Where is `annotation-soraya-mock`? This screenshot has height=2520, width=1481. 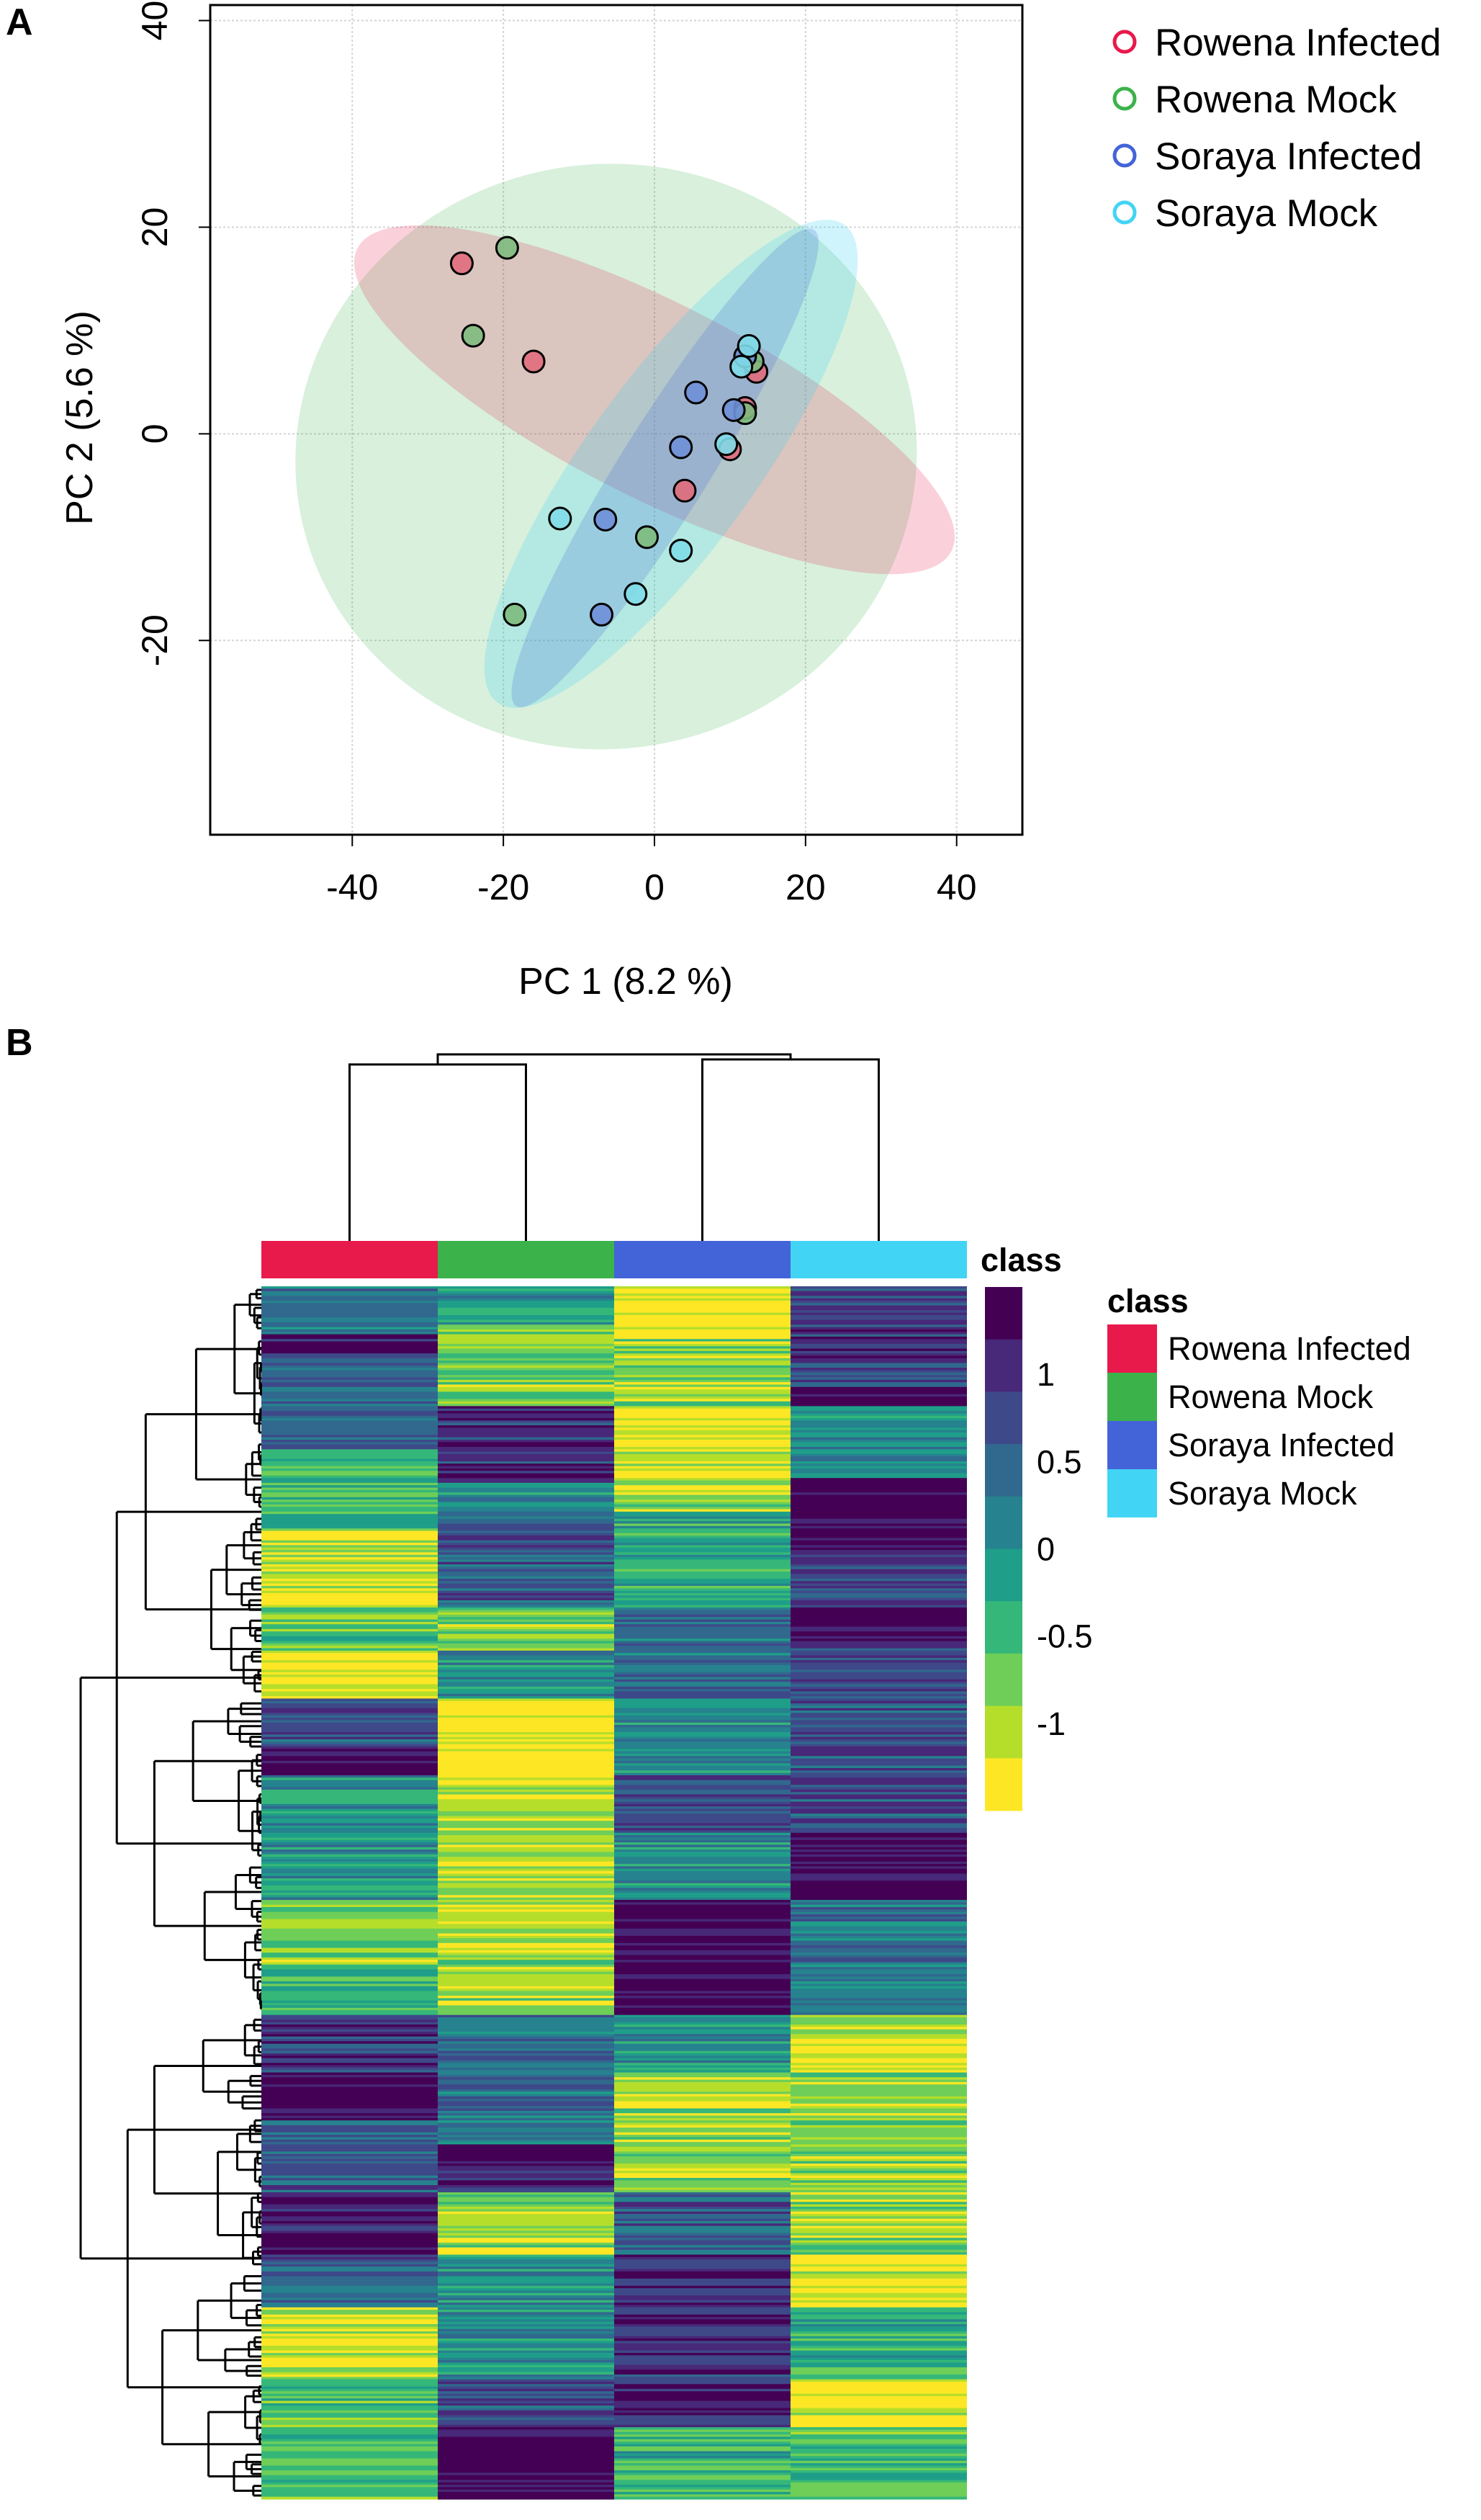
annotation-soraya-mock is located at coordinates (879, 1259).